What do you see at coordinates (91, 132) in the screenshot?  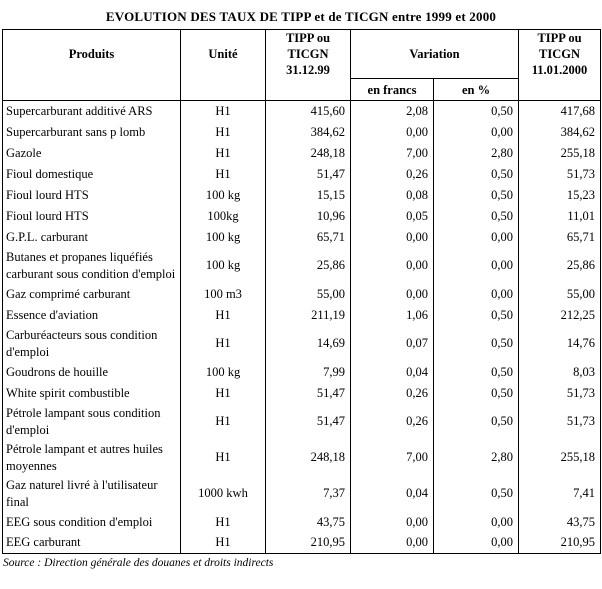 I see `cell-produit: Supercarburant sans p lomb` at bounding box center [91, 132].